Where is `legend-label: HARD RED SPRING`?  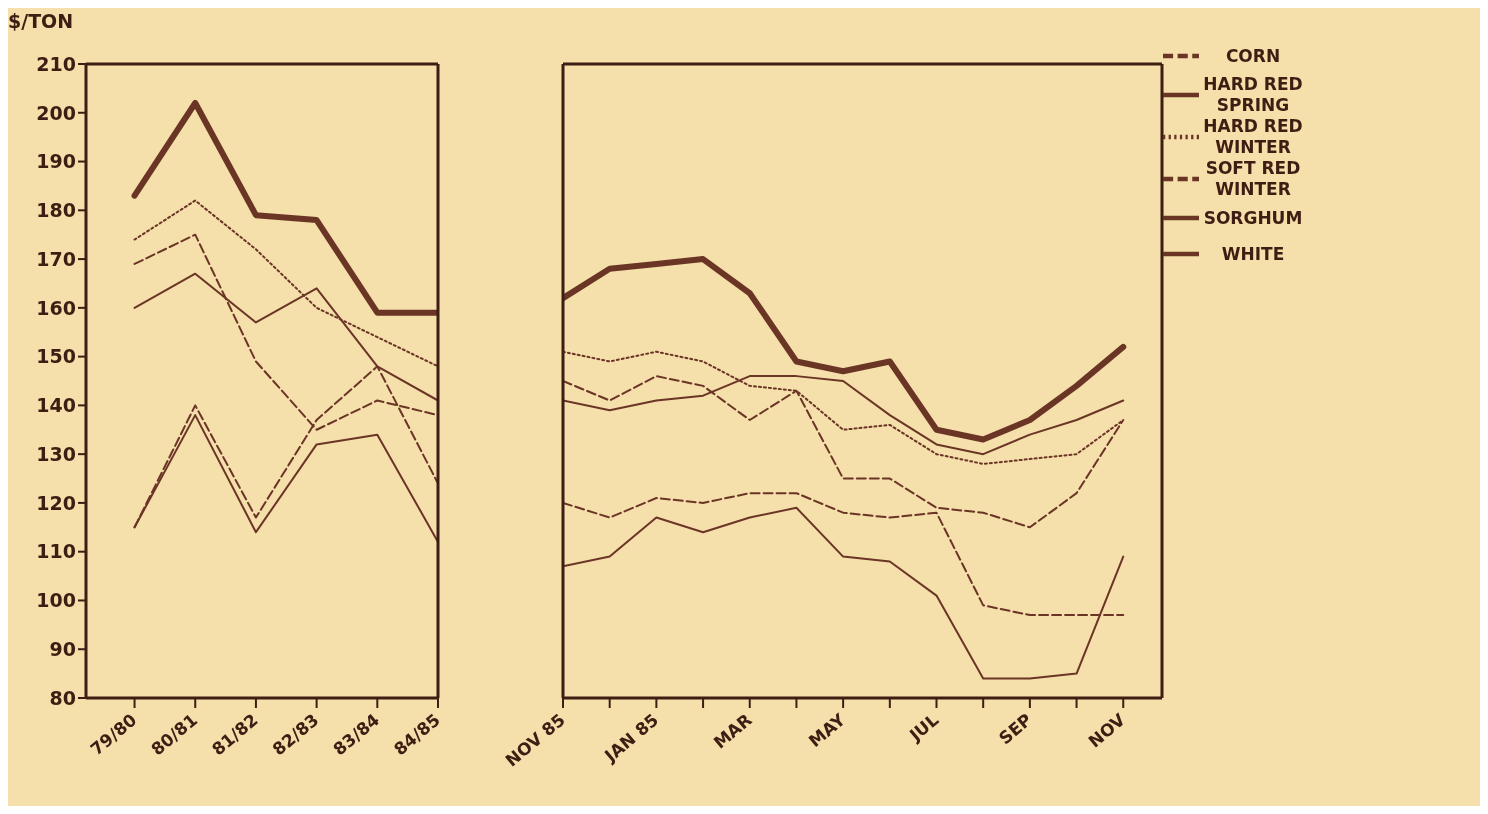 legend-label: HARD RED SPRING is located at coordinates (1253, 95).